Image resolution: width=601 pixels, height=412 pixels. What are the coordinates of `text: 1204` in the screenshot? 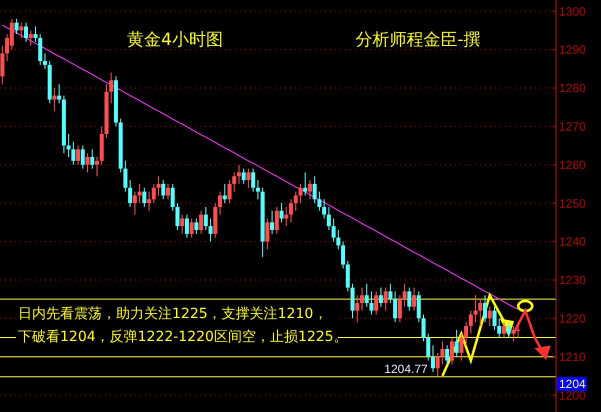 It's located at (572, 384).